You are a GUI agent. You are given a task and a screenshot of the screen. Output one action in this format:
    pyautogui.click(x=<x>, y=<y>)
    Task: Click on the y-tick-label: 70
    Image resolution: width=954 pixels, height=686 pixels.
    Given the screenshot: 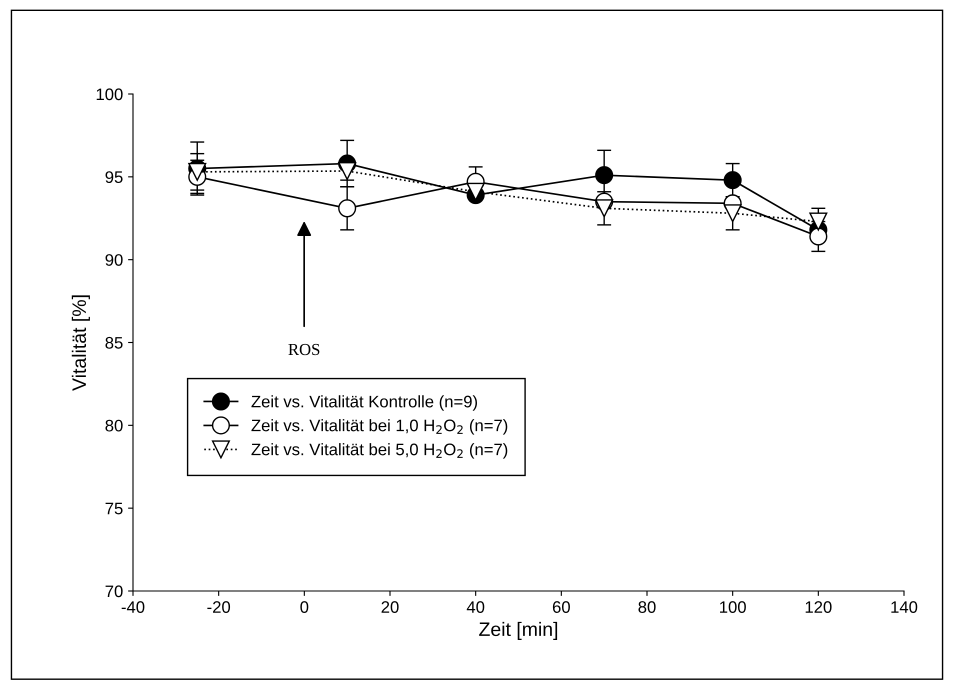 What is the action you would take?
    pyautogui.click(x=114, y=591)
    